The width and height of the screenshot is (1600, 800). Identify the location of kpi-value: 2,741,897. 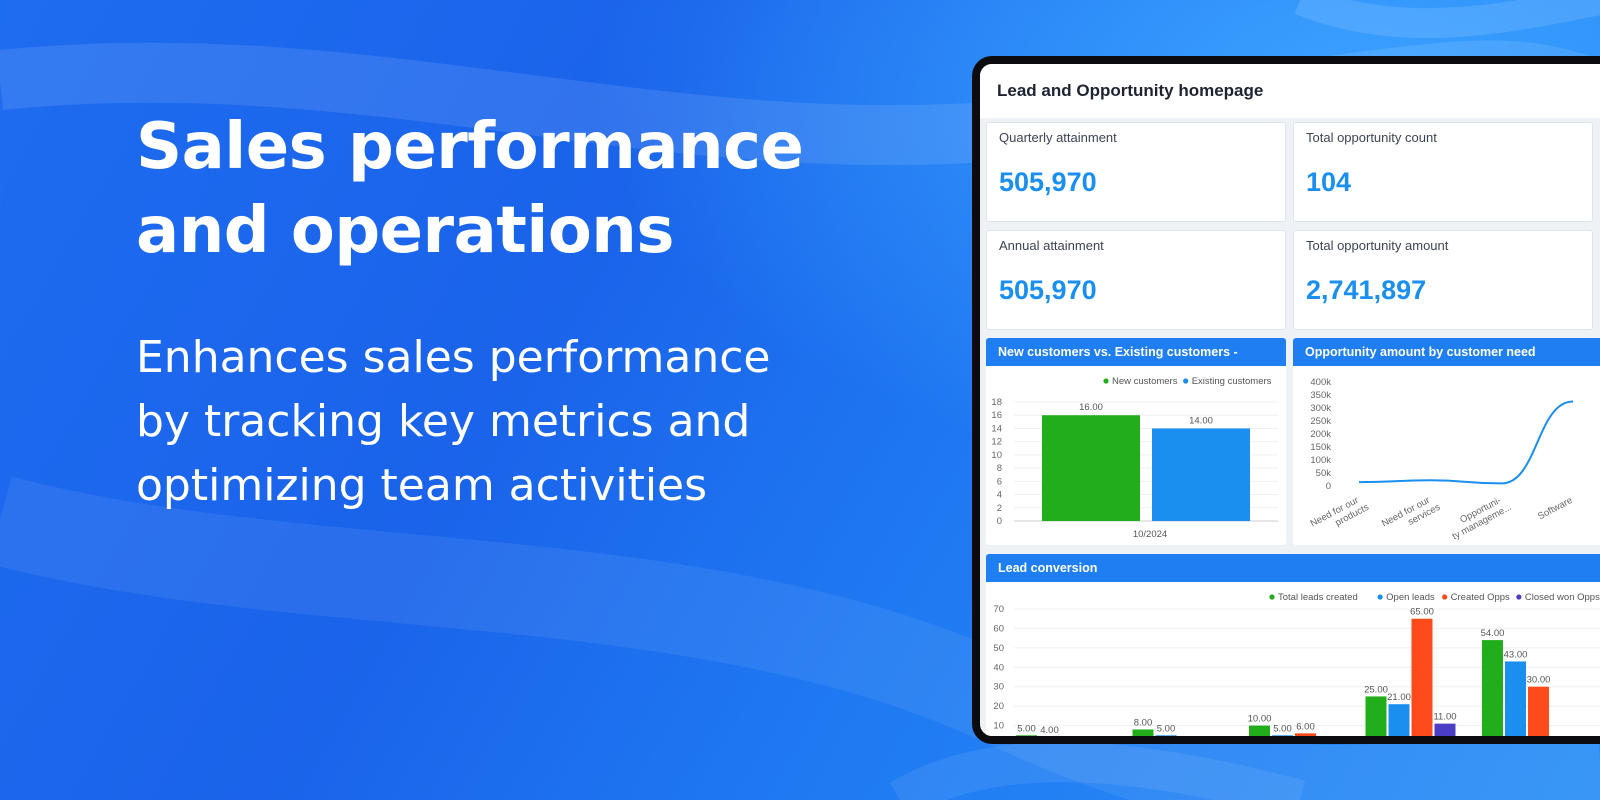
(1366, 290).